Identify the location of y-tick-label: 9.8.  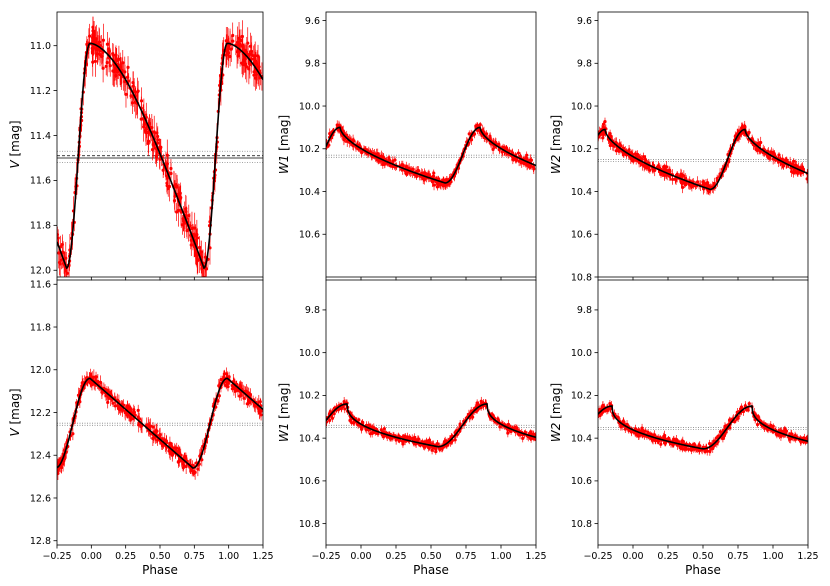
(312, 310).